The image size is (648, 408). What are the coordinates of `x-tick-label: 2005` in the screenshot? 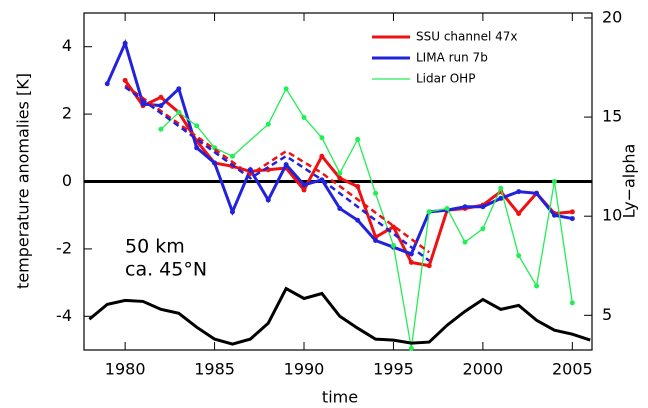 It's located at (572, 369).